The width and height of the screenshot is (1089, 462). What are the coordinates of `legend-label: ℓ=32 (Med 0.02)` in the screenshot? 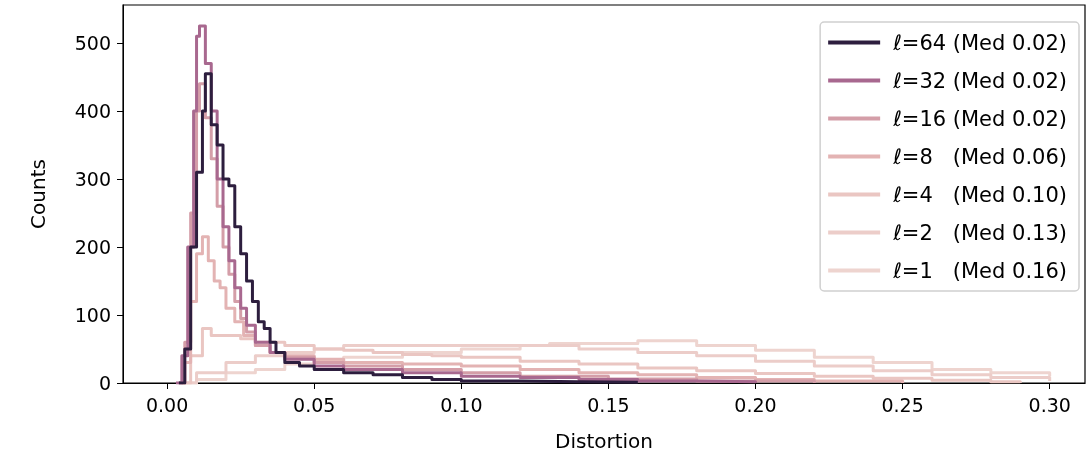 It's located at (979, 80).